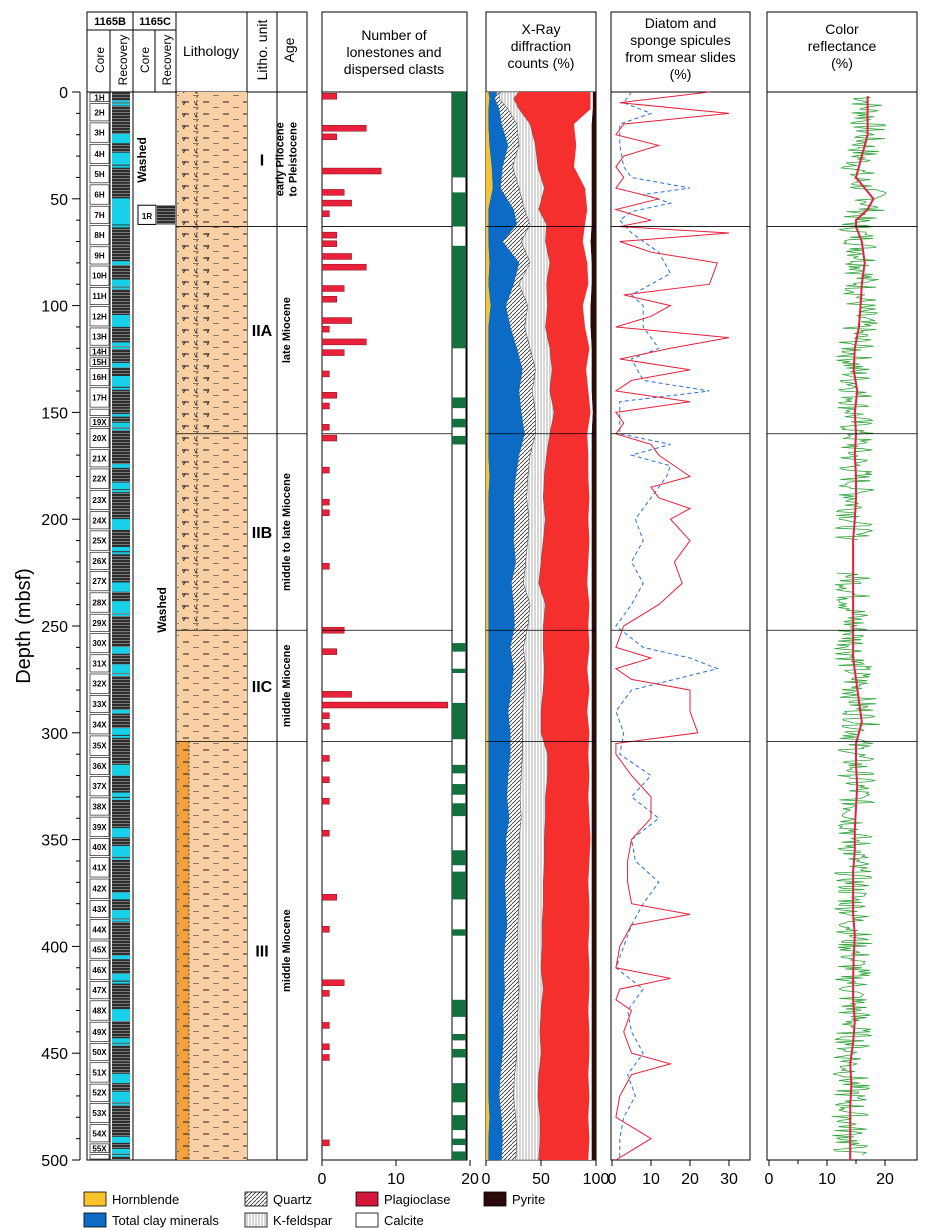  Describe the element at coordinates (54, 947) in the screenshot. I see `depth-tick-label: 400` at that location.